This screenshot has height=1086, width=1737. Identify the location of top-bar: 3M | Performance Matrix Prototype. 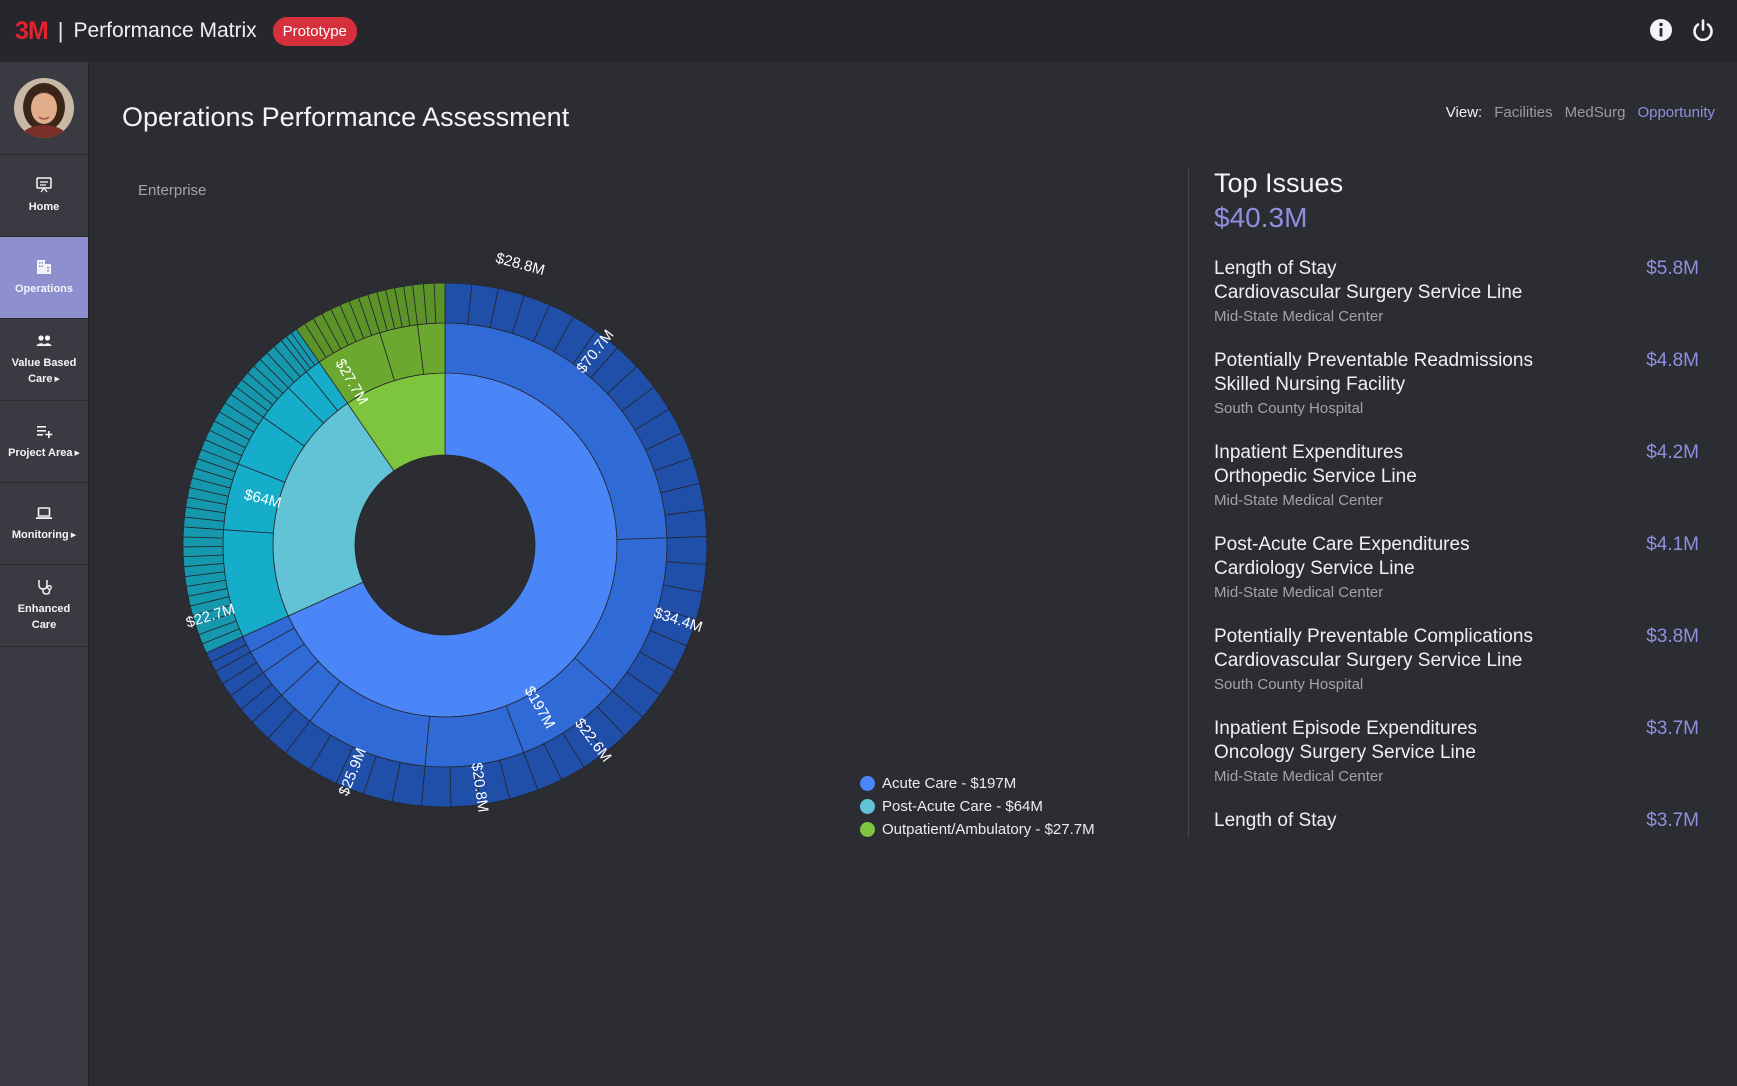
(868, 31).